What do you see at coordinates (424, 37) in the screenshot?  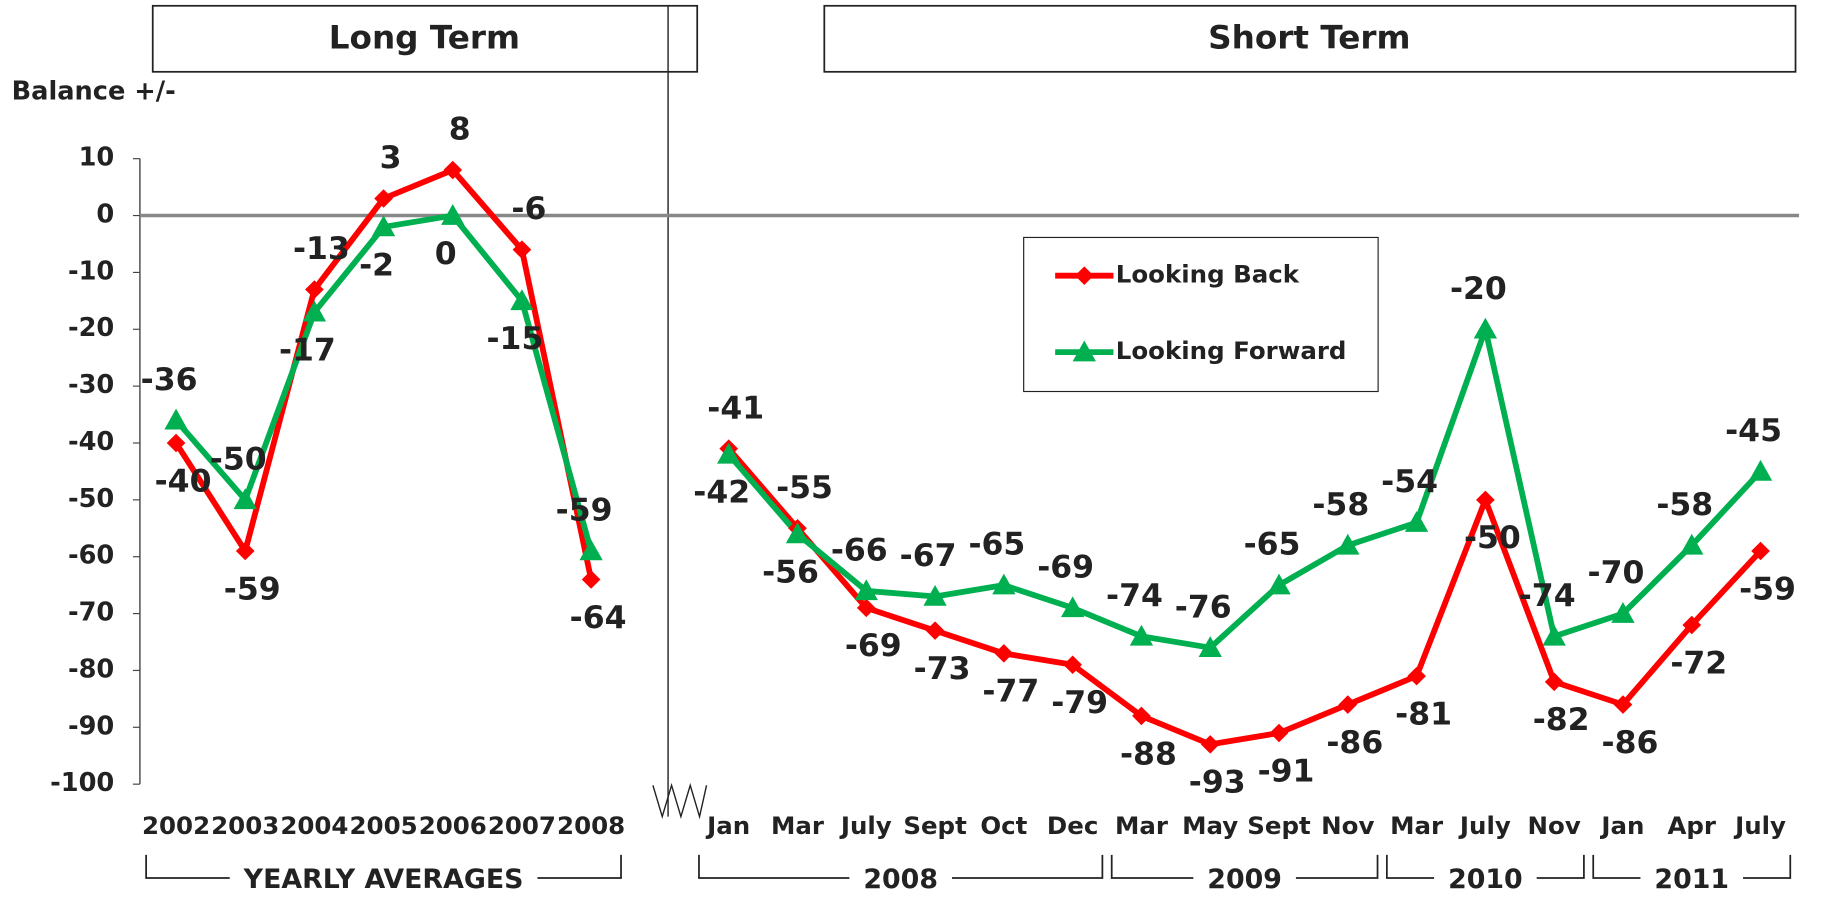 I see `chart-title: Long Term` at bounding box center [424, 37].